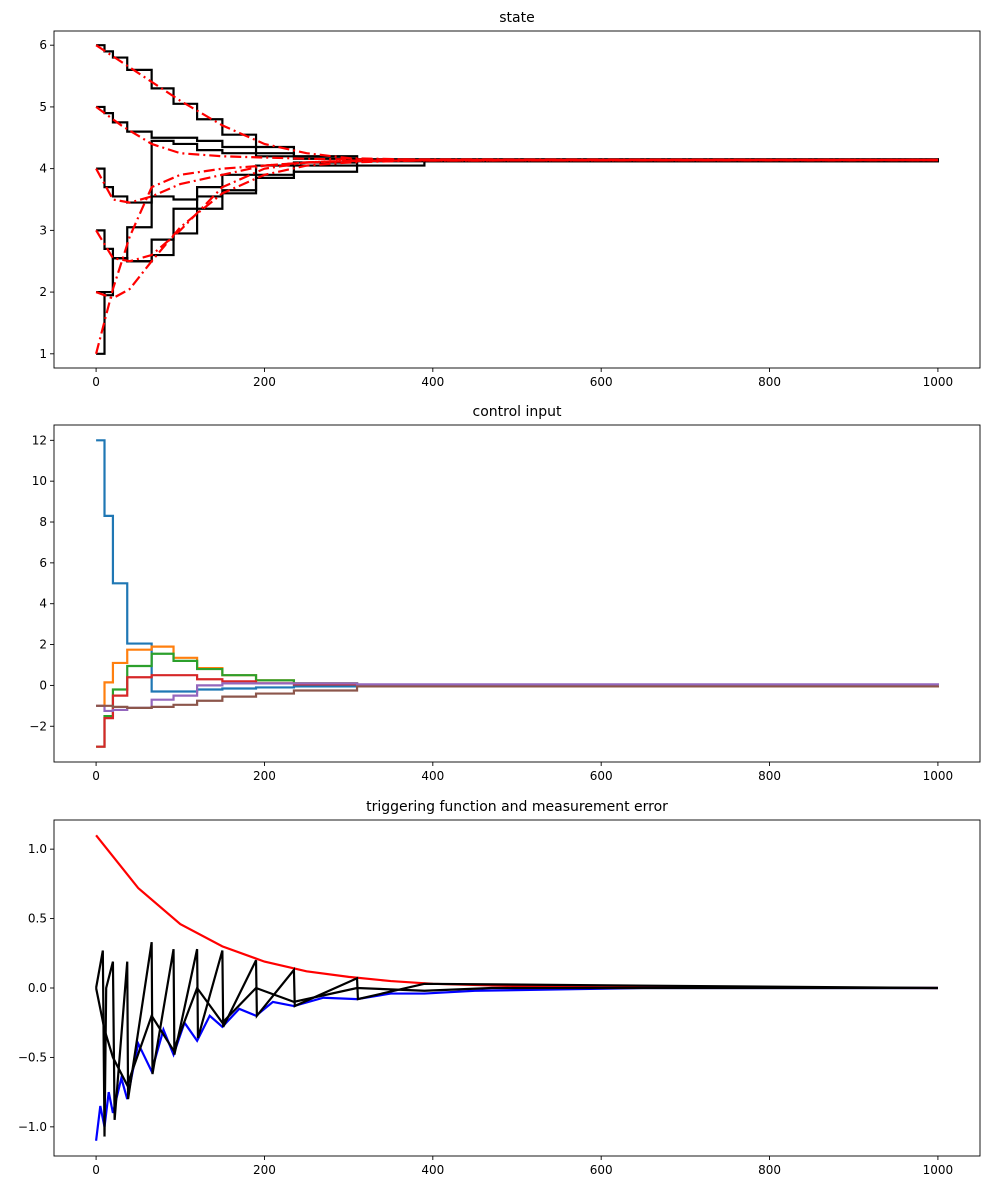  What do you see at coordinates (39, 440) in the screenshot?
I see `y-tick-label: 12` at bounding box center [39, 440].